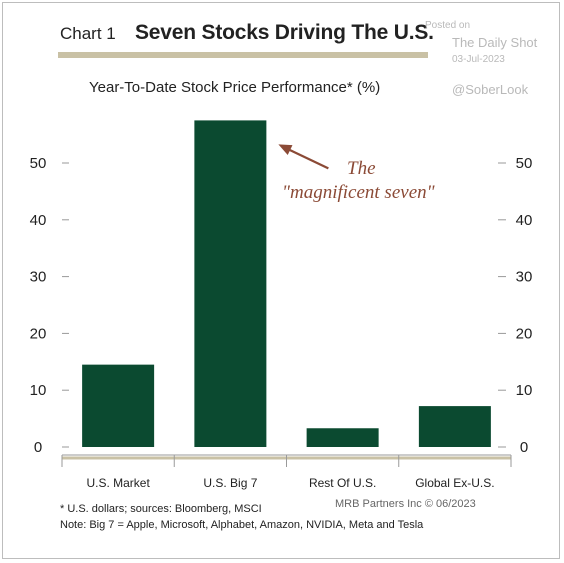 The image size is (564, 563). Describe the element at coordinates (524, 220) in the screenshot. I see `y-tick-right-label: 40` at that location.